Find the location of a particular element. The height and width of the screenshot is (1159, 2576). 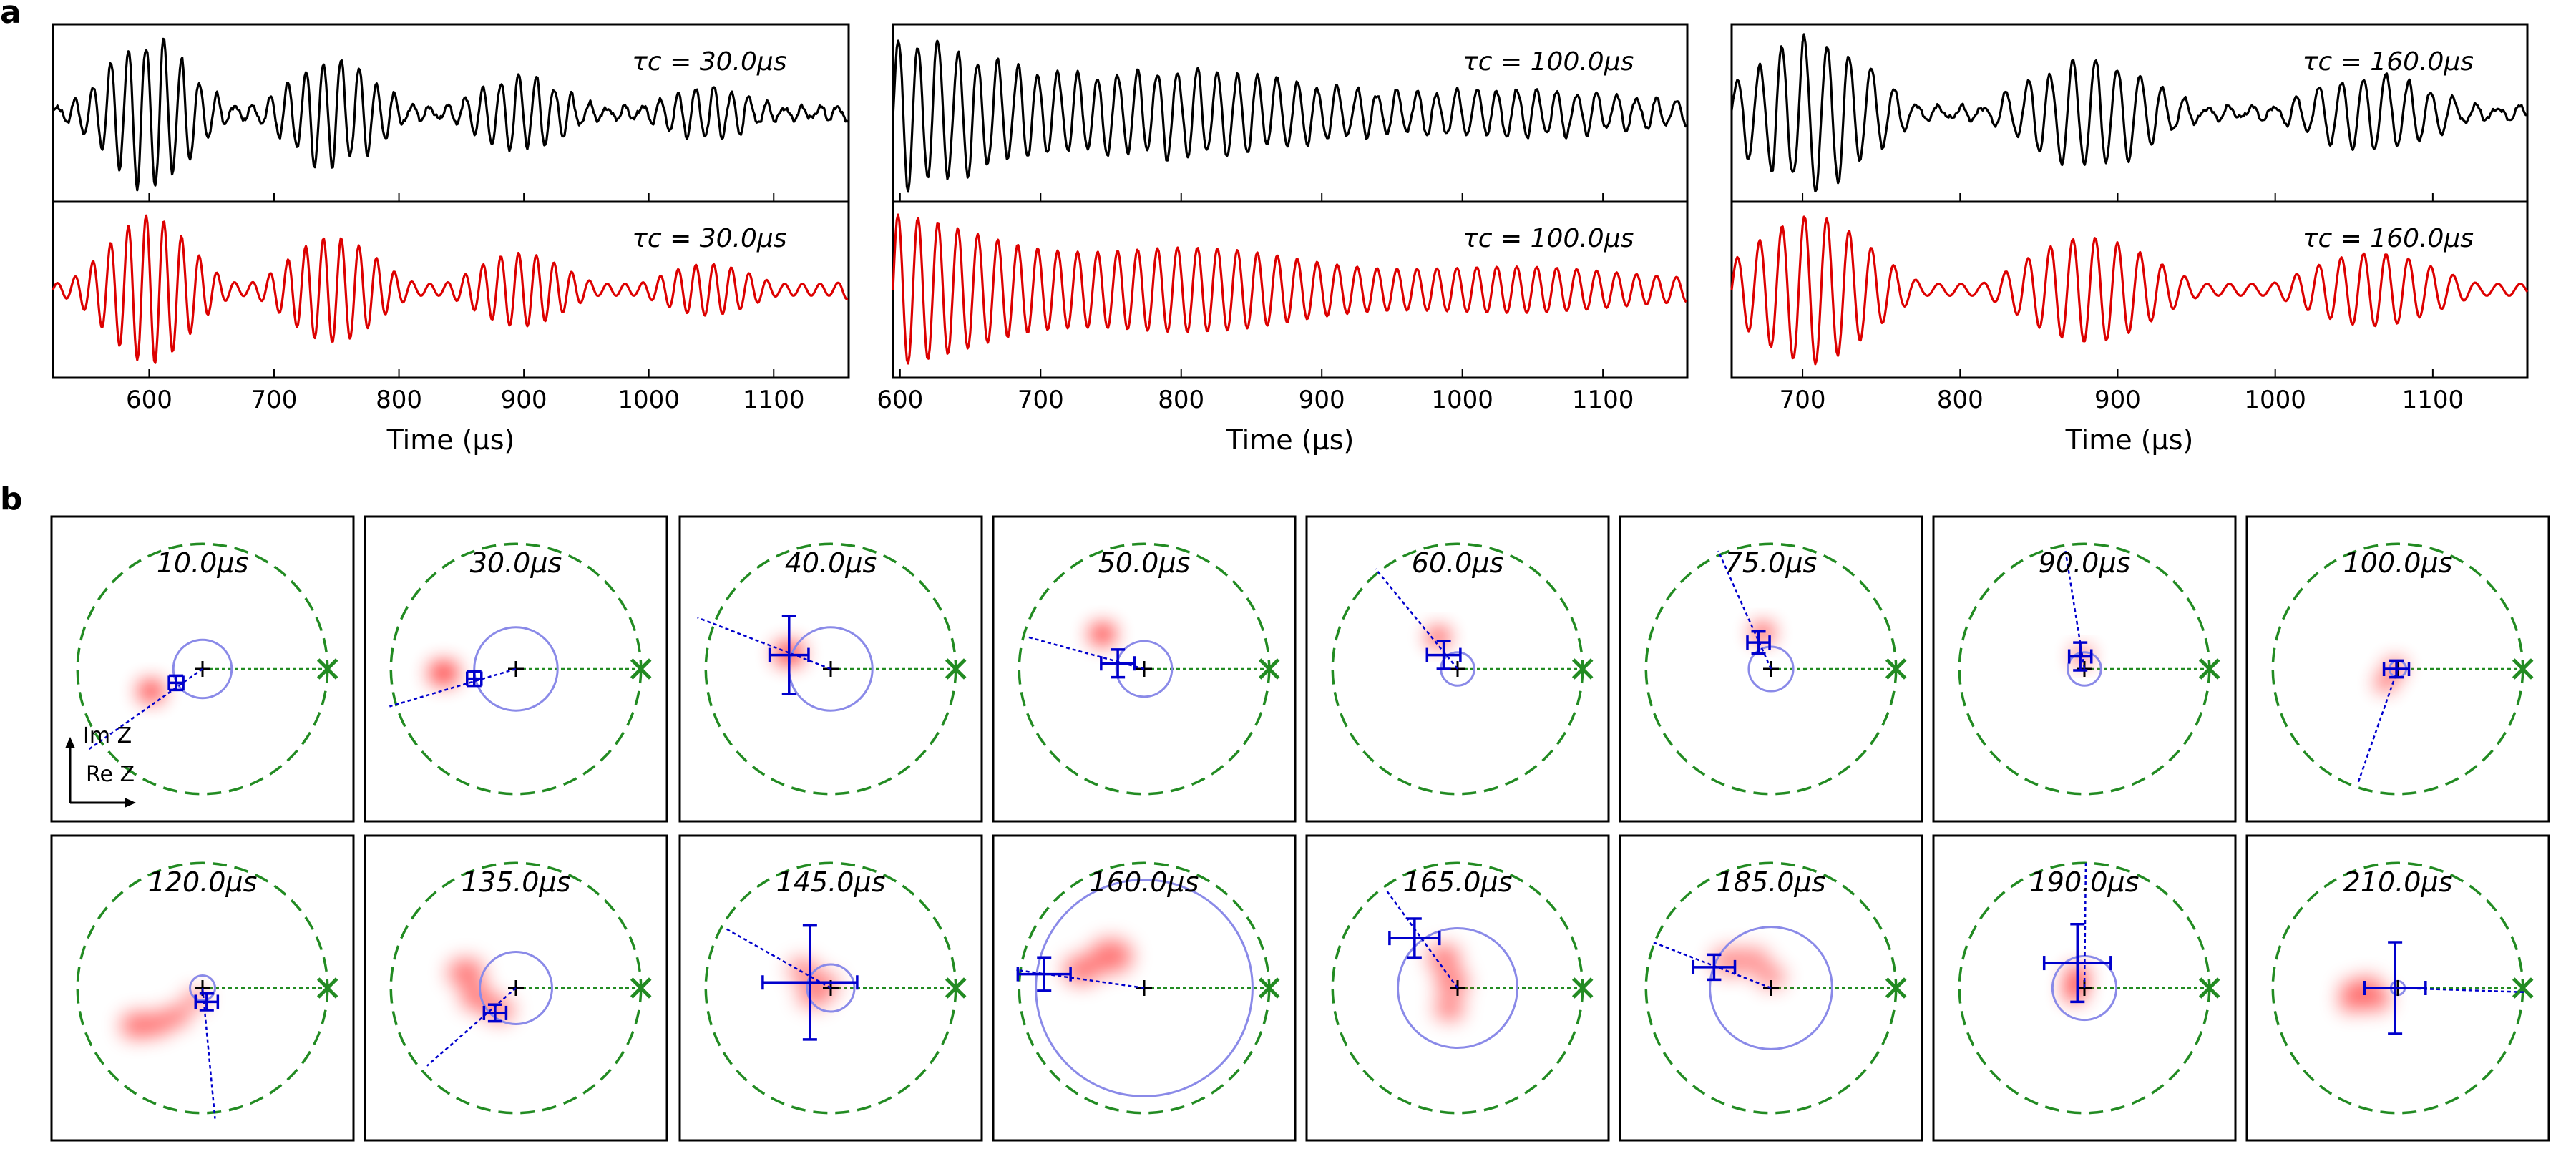

simulated-trace-line is located at coordinates (2129, 290).